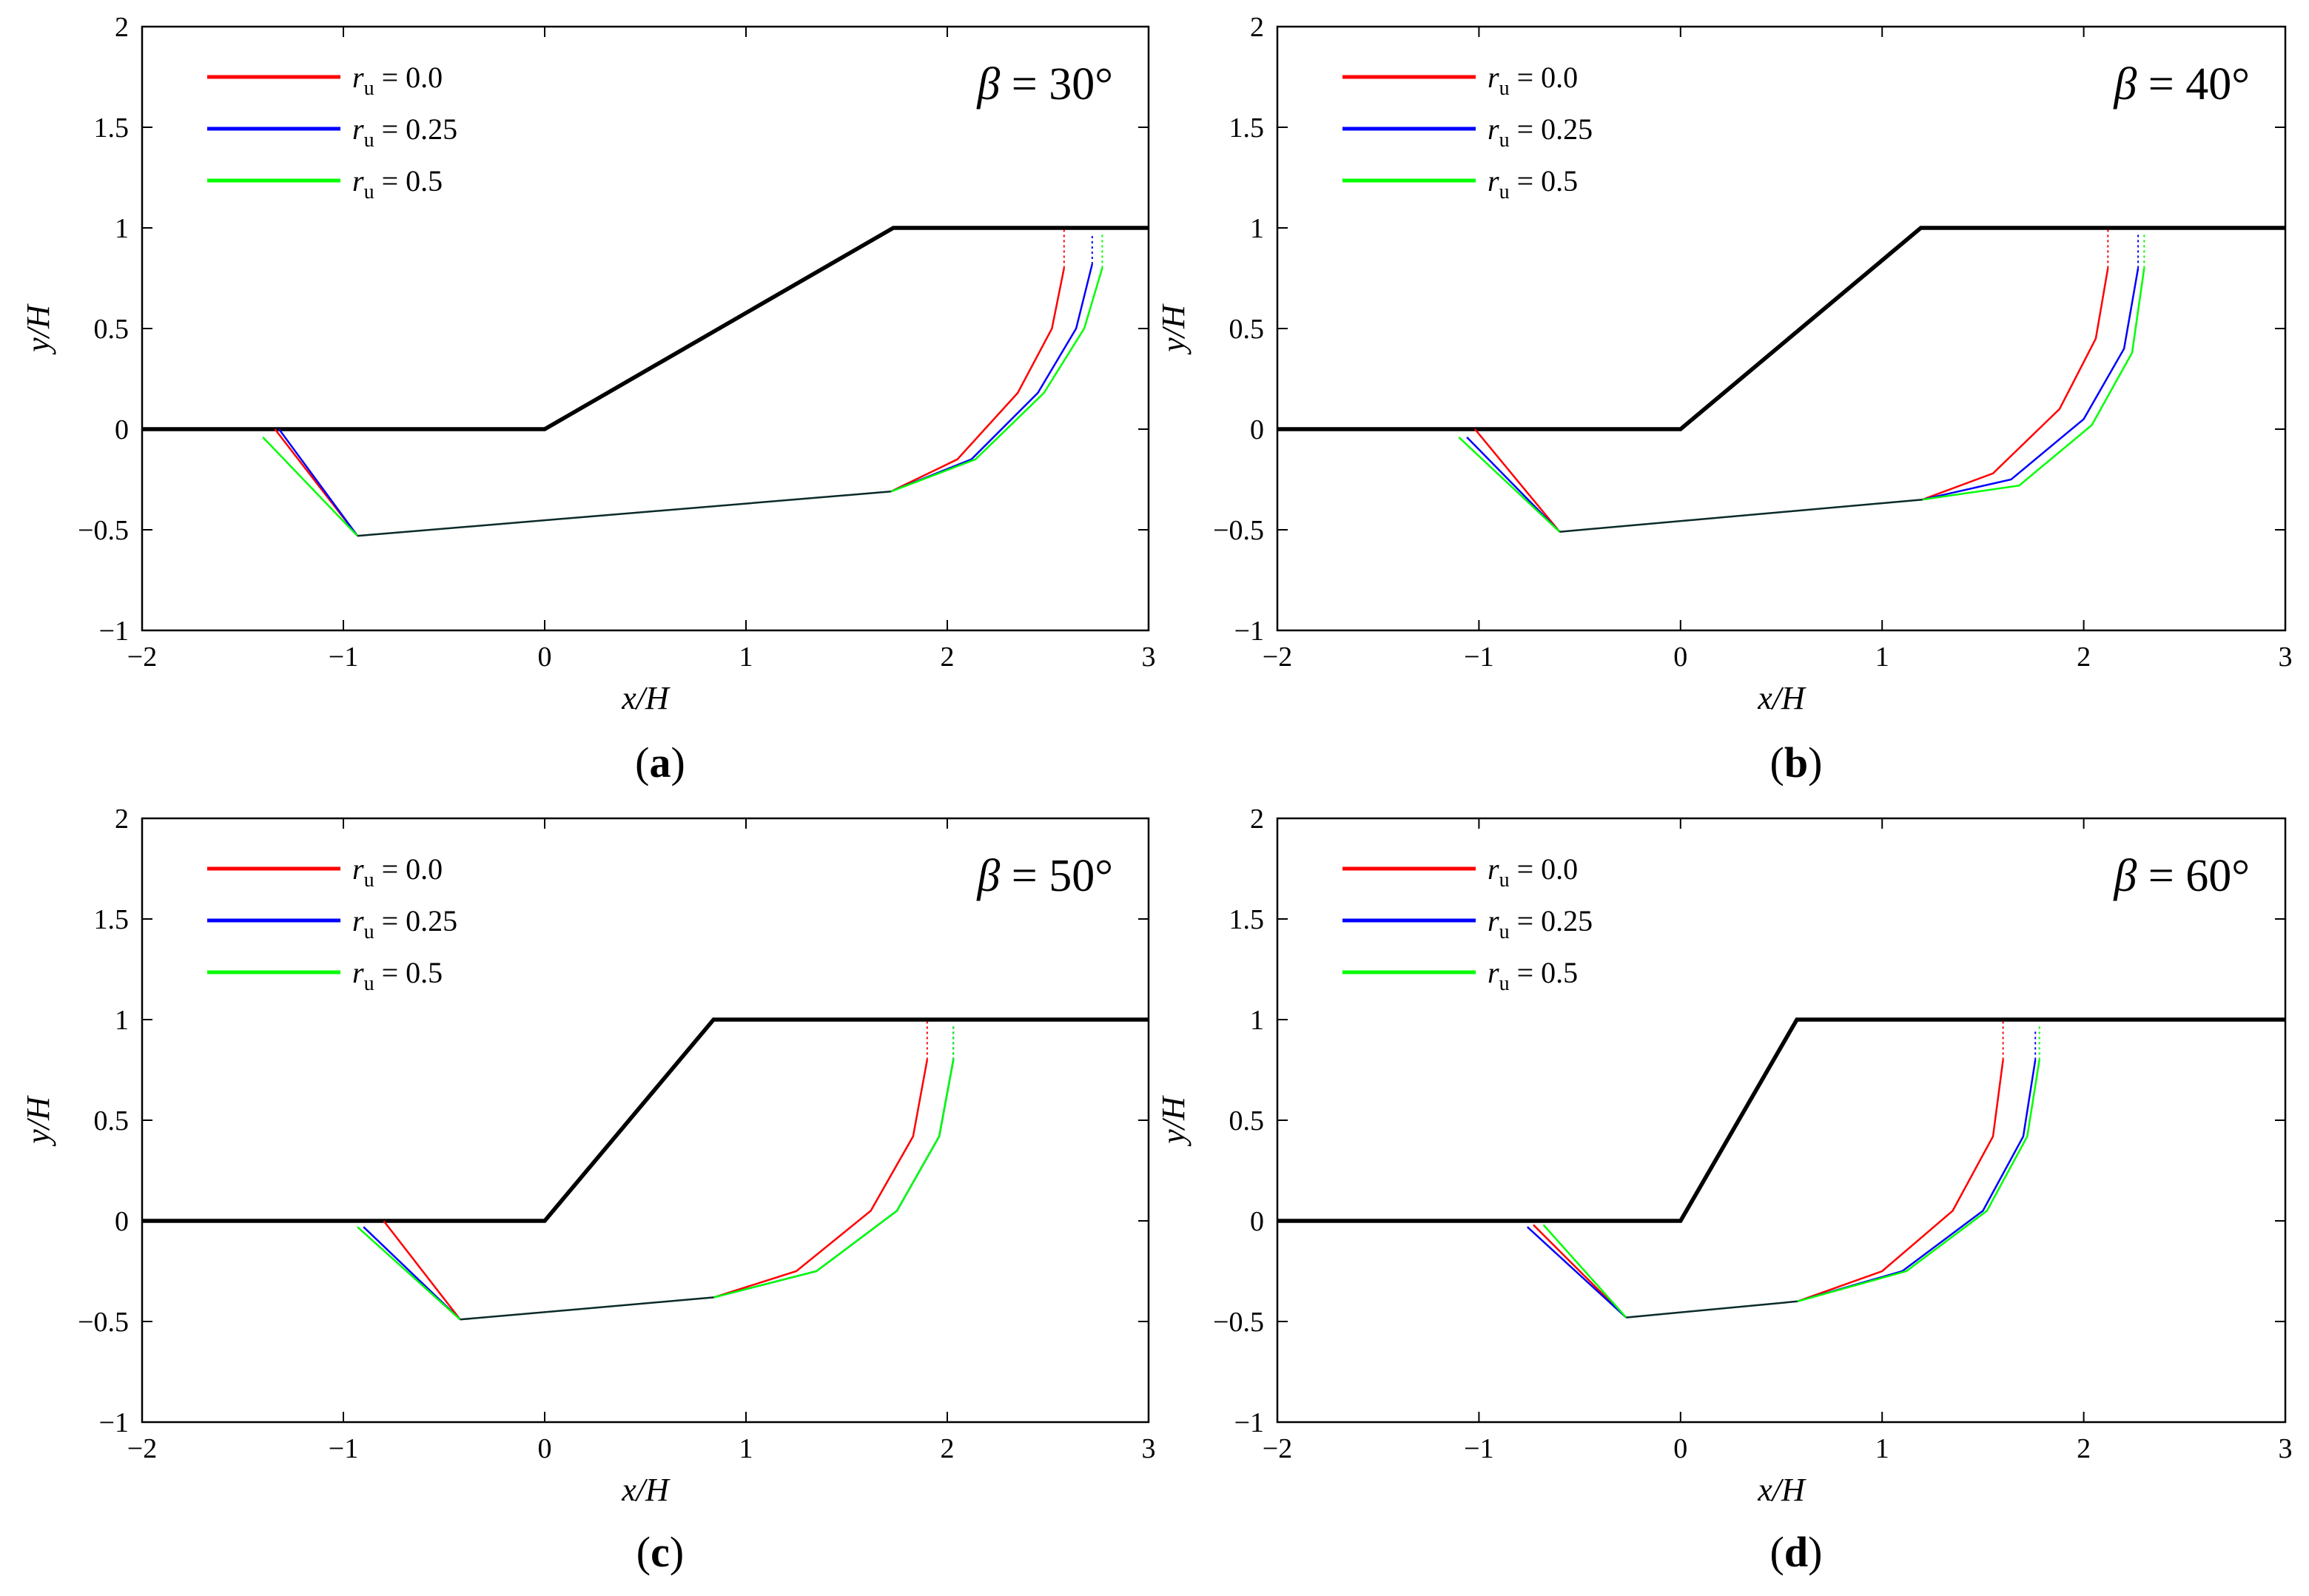  Describe the element at coordinates (2181, 84) in the screenshot. I see `panel-title: β = 40°` at that location.